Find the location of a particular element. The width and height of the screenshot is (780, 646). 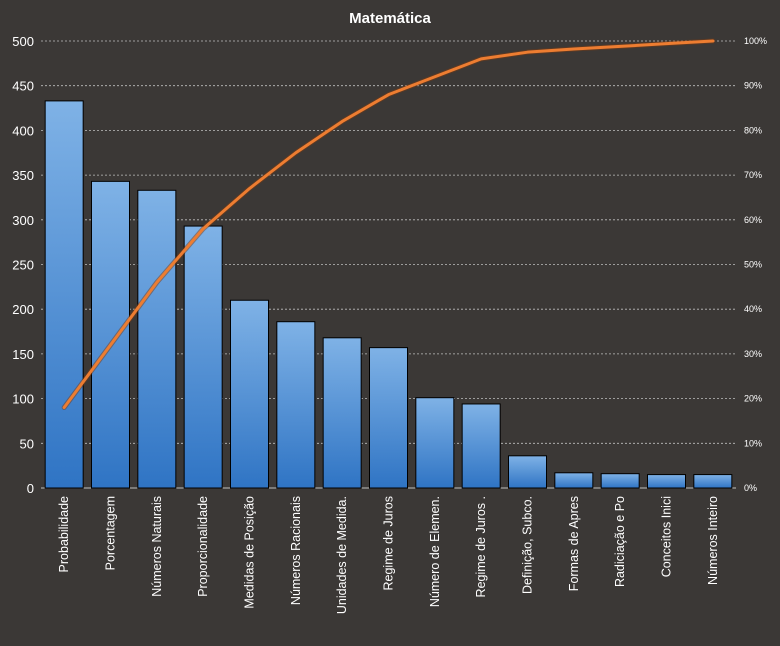

category-label: Números Racionais is located at coordinates (296, 550).